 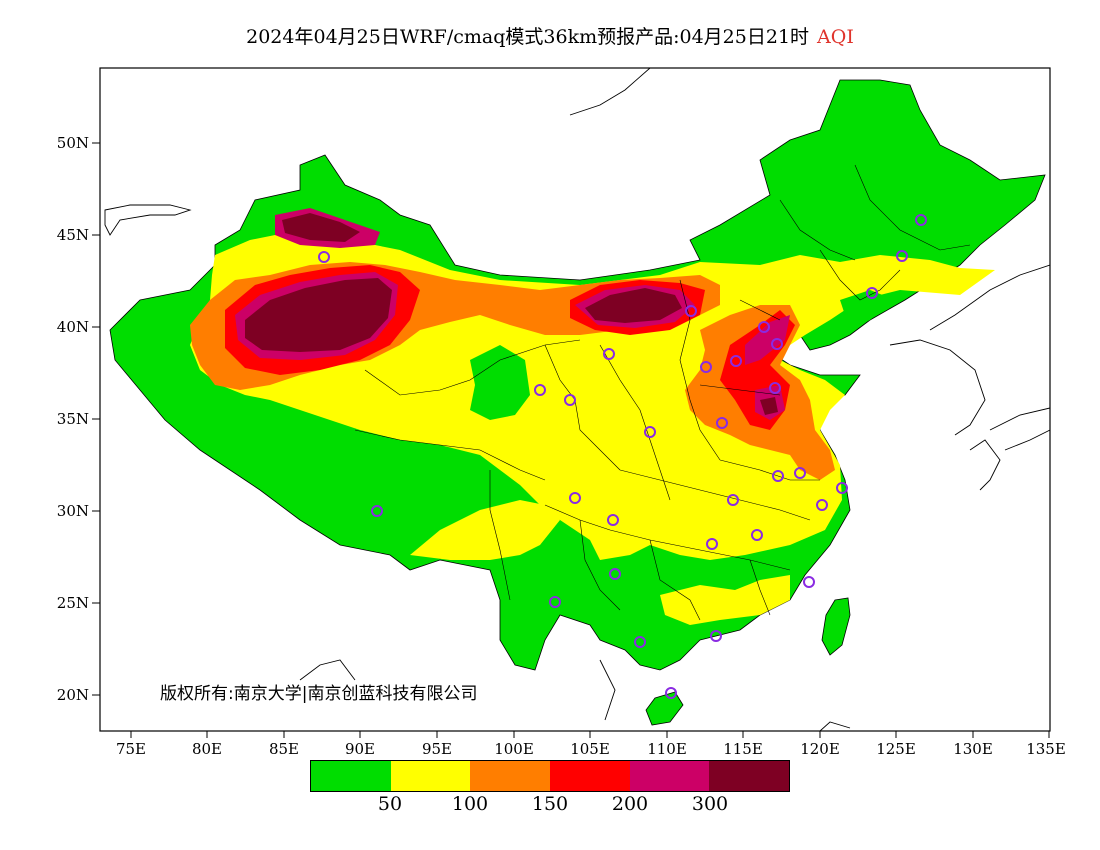 What do you see at coordinates (867, 310) in the screenshot?
I see `good-pocket-northeast` at bounding box center [867, 310].